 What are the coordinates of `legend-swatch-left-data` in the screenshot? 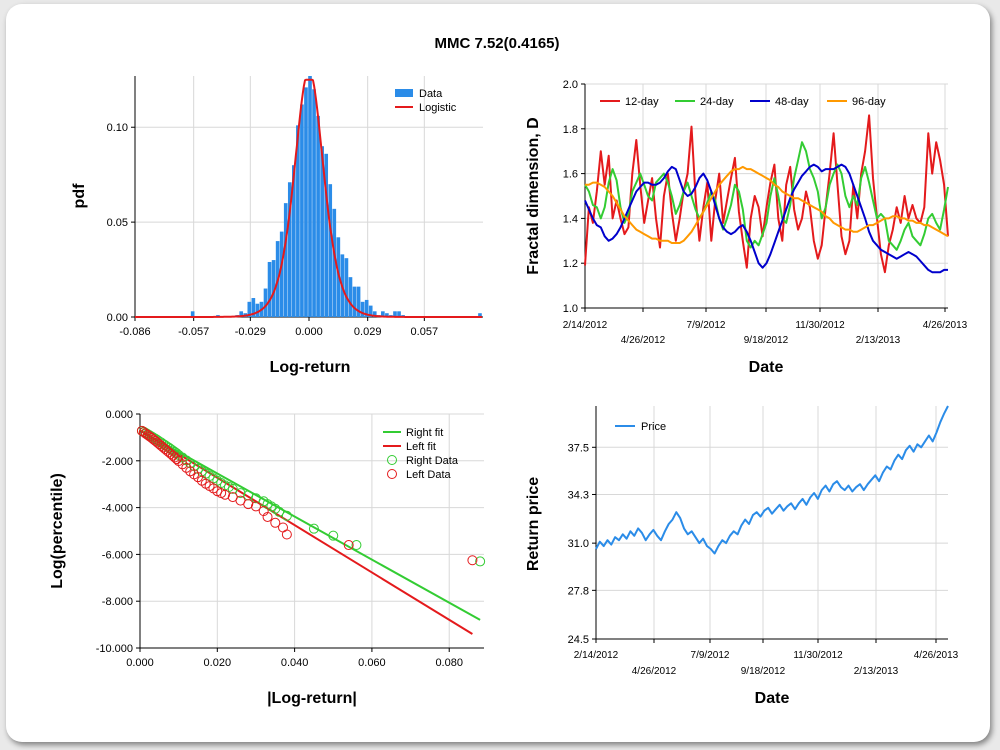 It's located at (392, 474).